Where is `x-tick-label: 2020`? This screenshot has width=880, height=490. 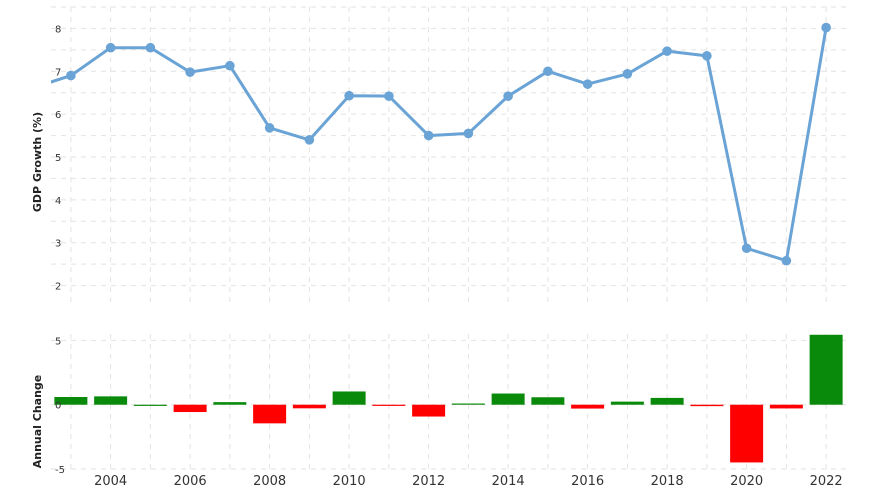 x-tick-label: 2020 is located at coordinates (746, 481).